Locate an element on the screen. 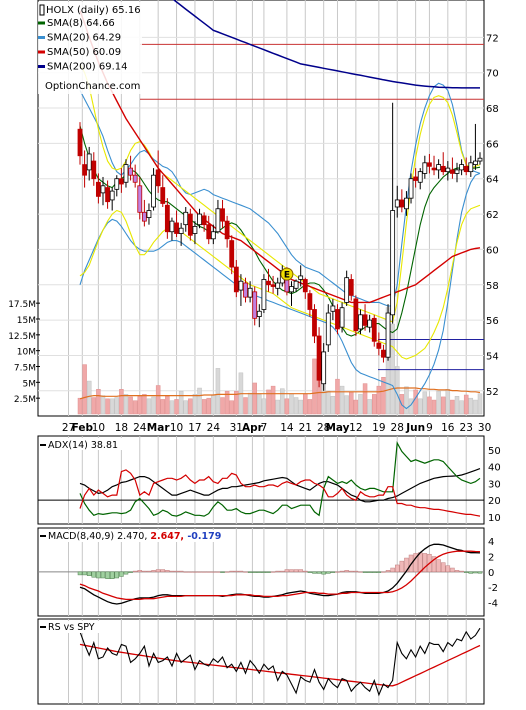  chart-title: HOLX (daily) 65.16 is located at coordinates (93, 10).